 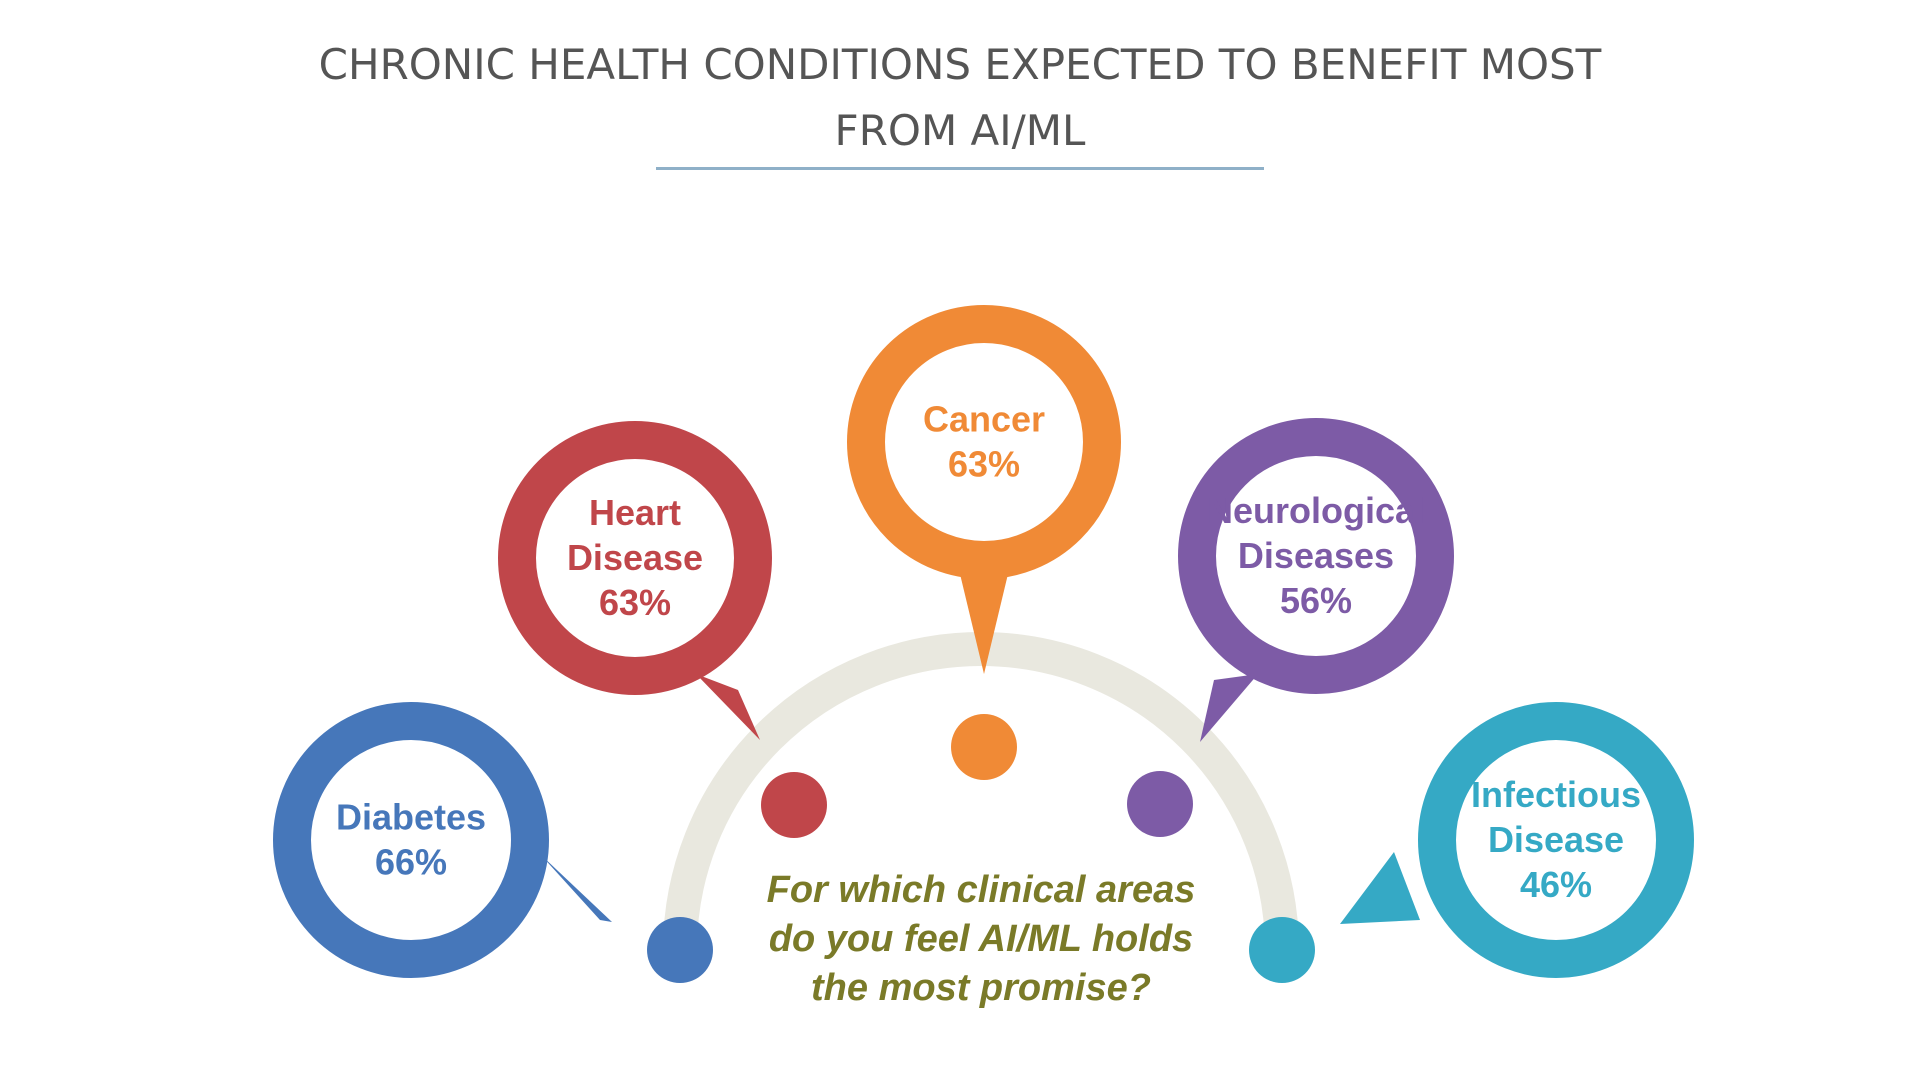 I want to click on bubble-label-diabetes: Diabetes 66%, so click(x=411, y=840).